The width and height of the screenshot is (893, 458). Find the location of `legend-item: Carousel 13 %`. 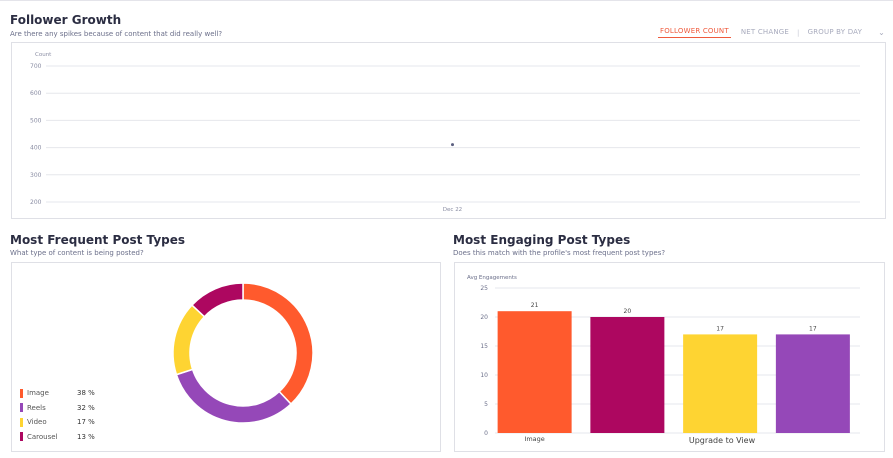

legend-item: Carousel 13 % is located at coordinates (57, 437).